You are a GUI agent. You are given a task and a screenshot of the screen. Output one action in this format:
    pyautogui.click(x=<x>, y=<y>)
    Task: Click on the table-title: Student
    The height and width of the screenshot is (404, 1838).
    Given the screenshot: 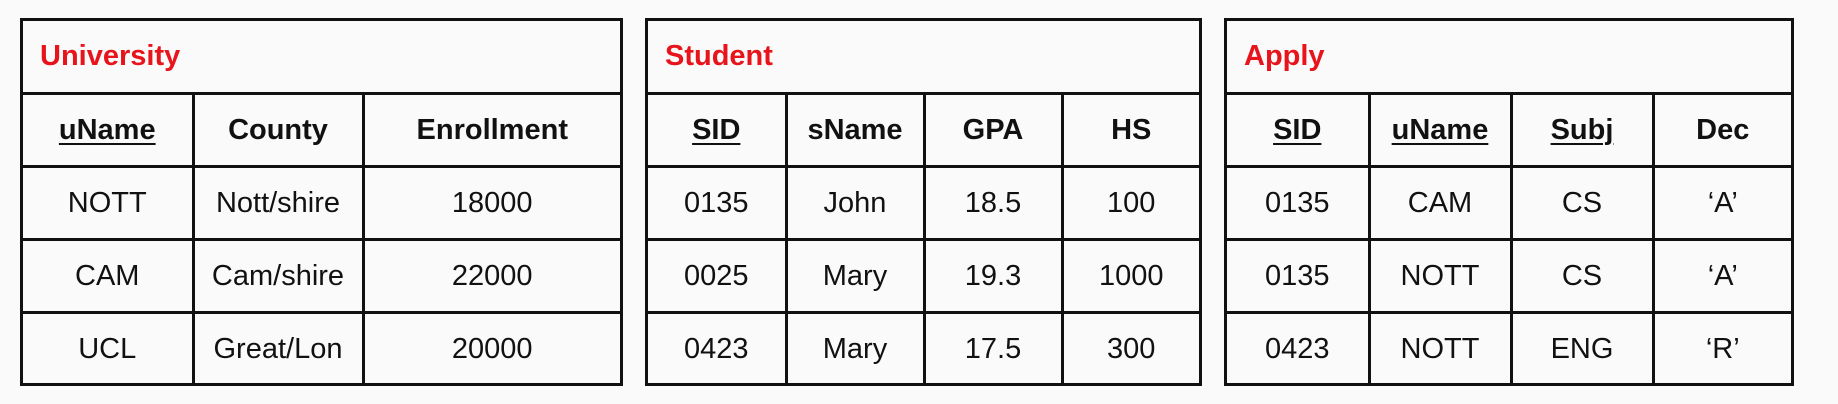 What is the action you would take?
    pyautogui.click(x=923, y=58)
    